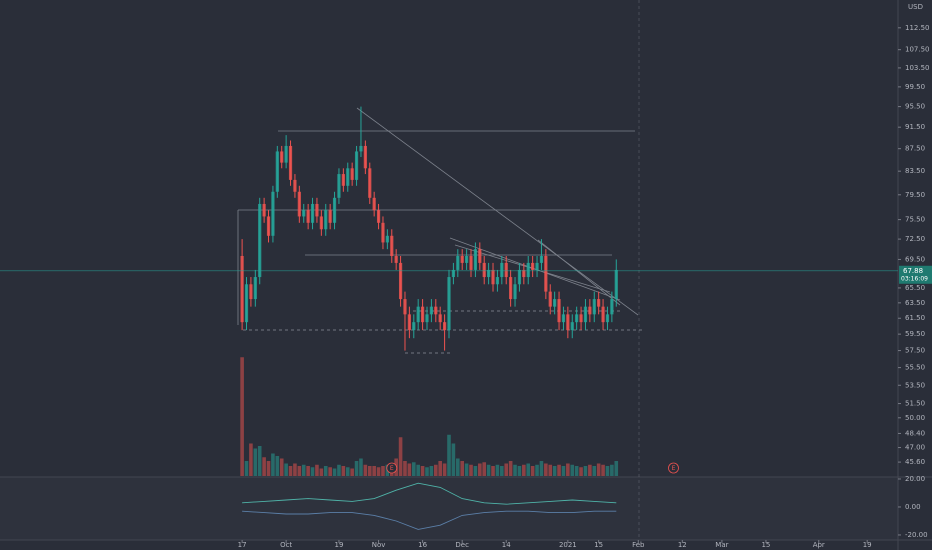  What do you see at coordinates (242, 545) in the screenshot?
I see `x-tick-label: 17` at bounding box center [242, 545].